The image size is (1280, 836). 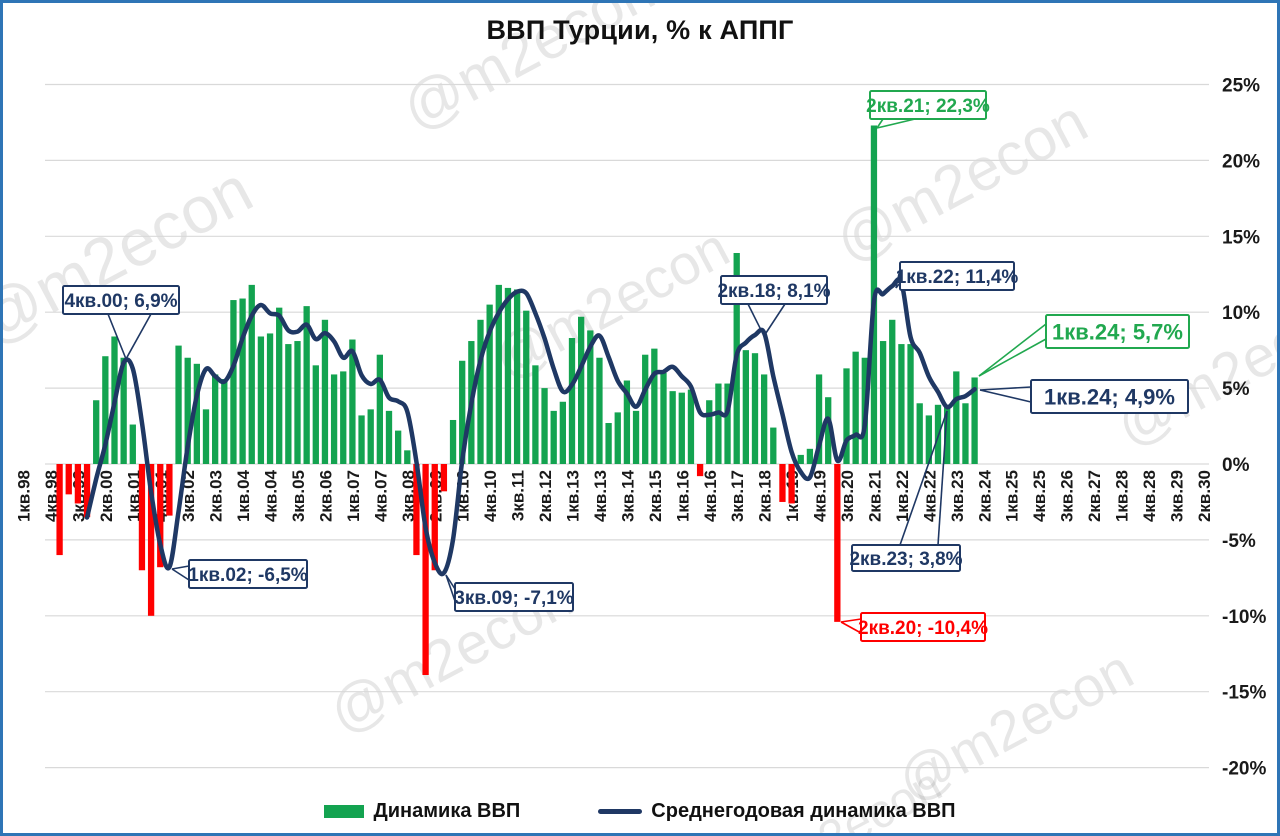 I want to click on x-axis-label: 1кв.98, so click(x=24, y=496).